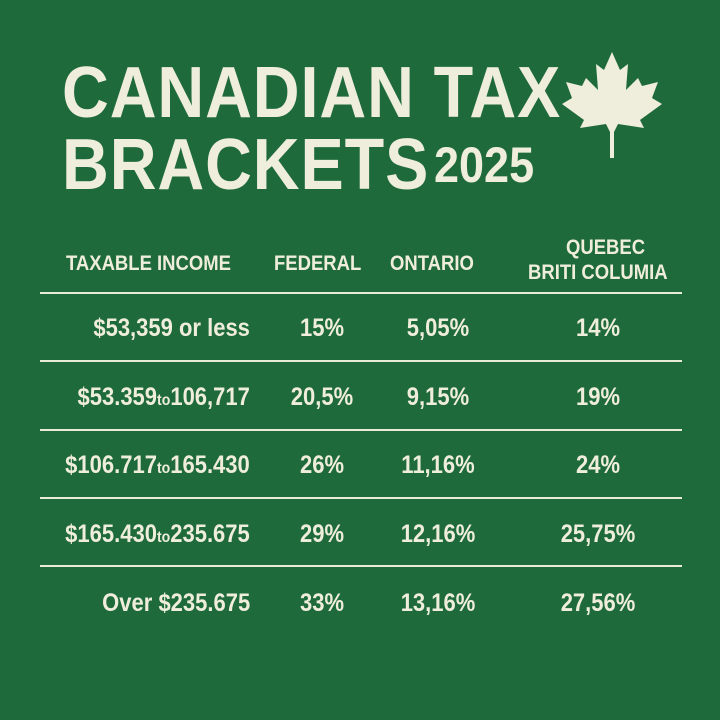 The width and height of the screenshot is (720, 720). I want to click on quebec-bc-cell: 19%, so click(598, 397).